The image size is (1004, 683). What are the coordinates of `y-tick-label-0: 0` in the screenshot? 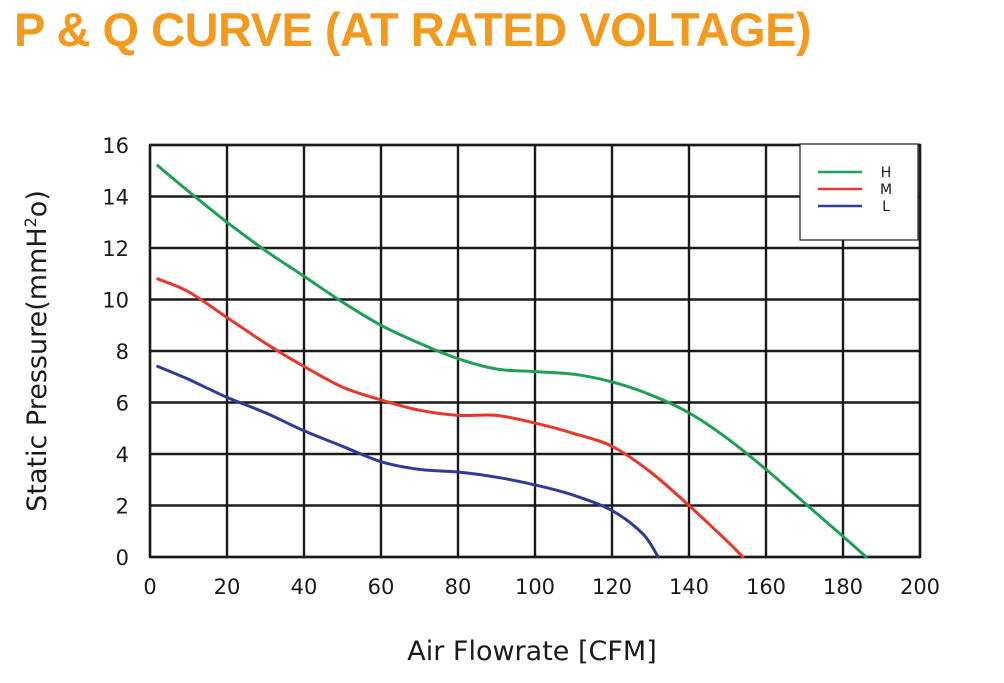 It's located at (122, 558).